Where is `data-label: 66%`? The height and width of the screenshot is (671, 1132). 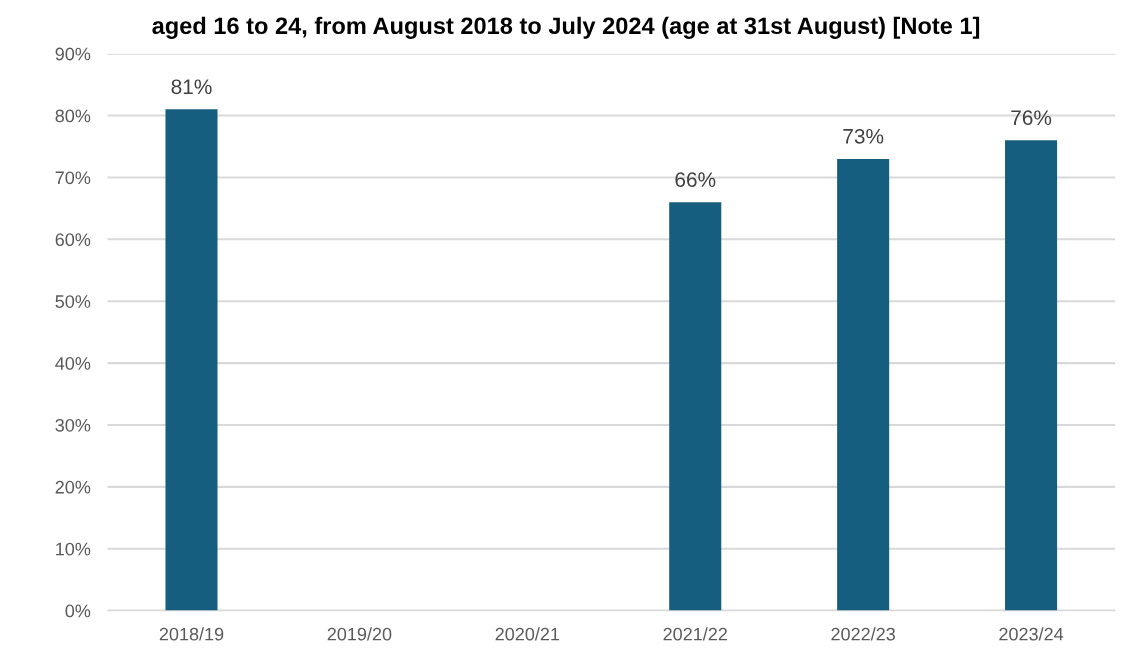
data-label: 66% is located at coordinates (695, 179).